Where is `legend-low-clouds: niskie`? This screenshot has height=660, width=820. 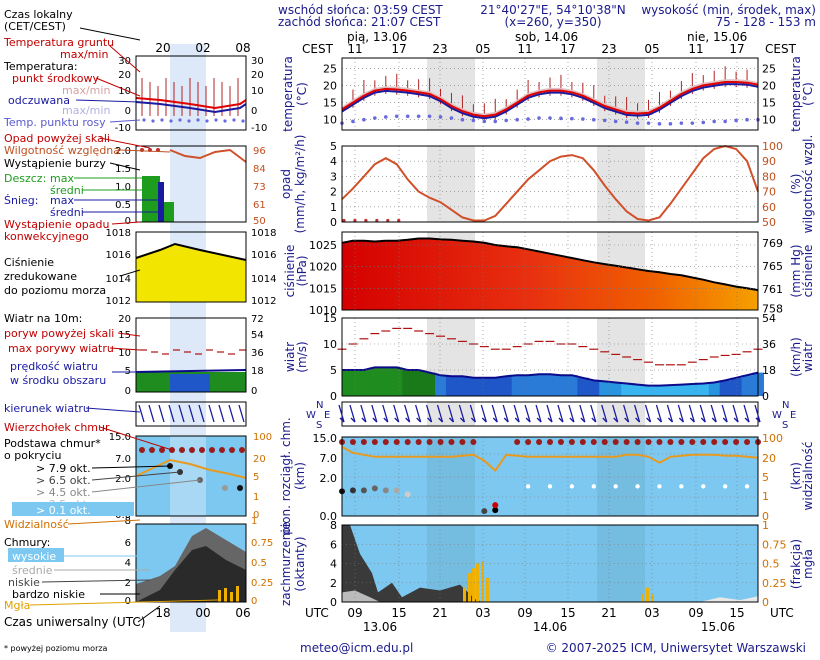
legend-low-clouds: niskie is located at coordinates (24, 582).